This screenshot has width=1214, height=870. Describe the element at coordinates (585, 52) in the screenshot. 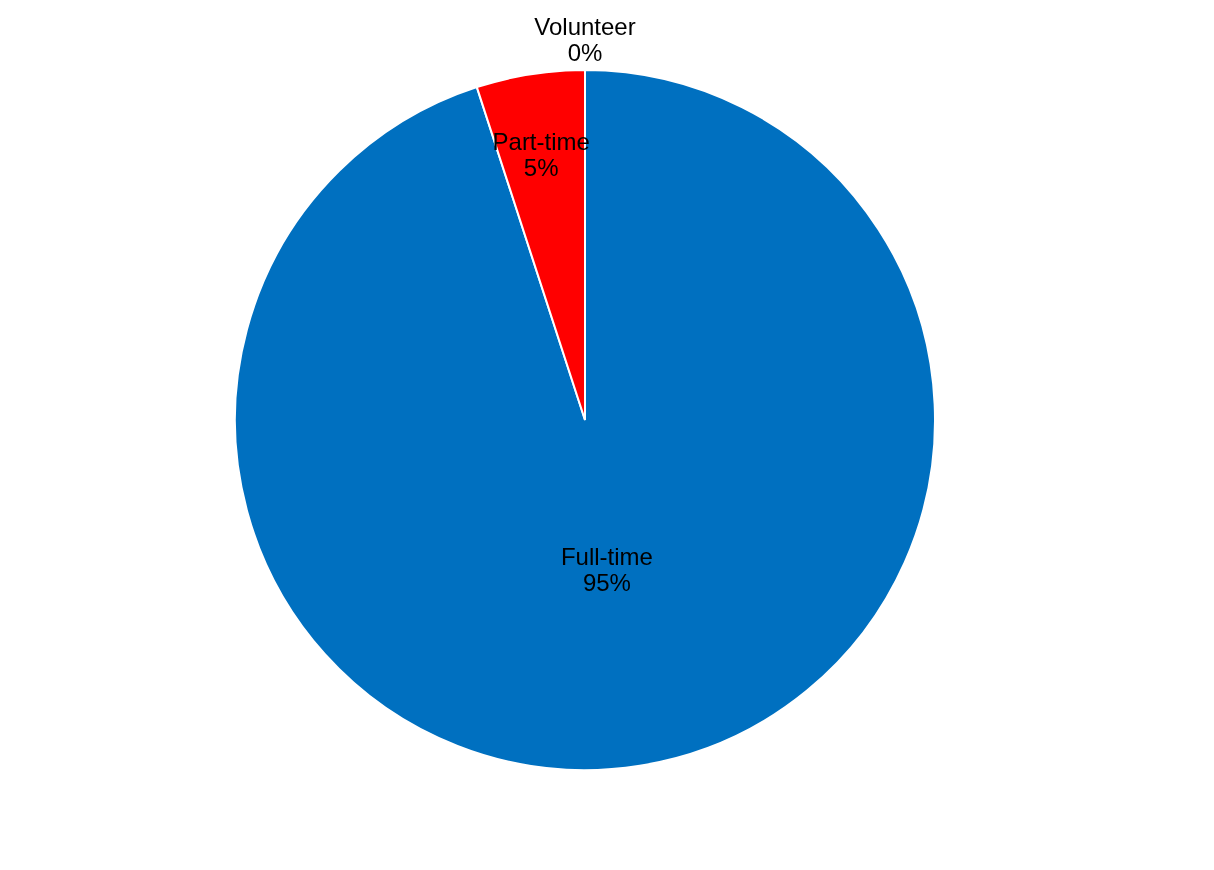

I see `text: 0%` at that location.